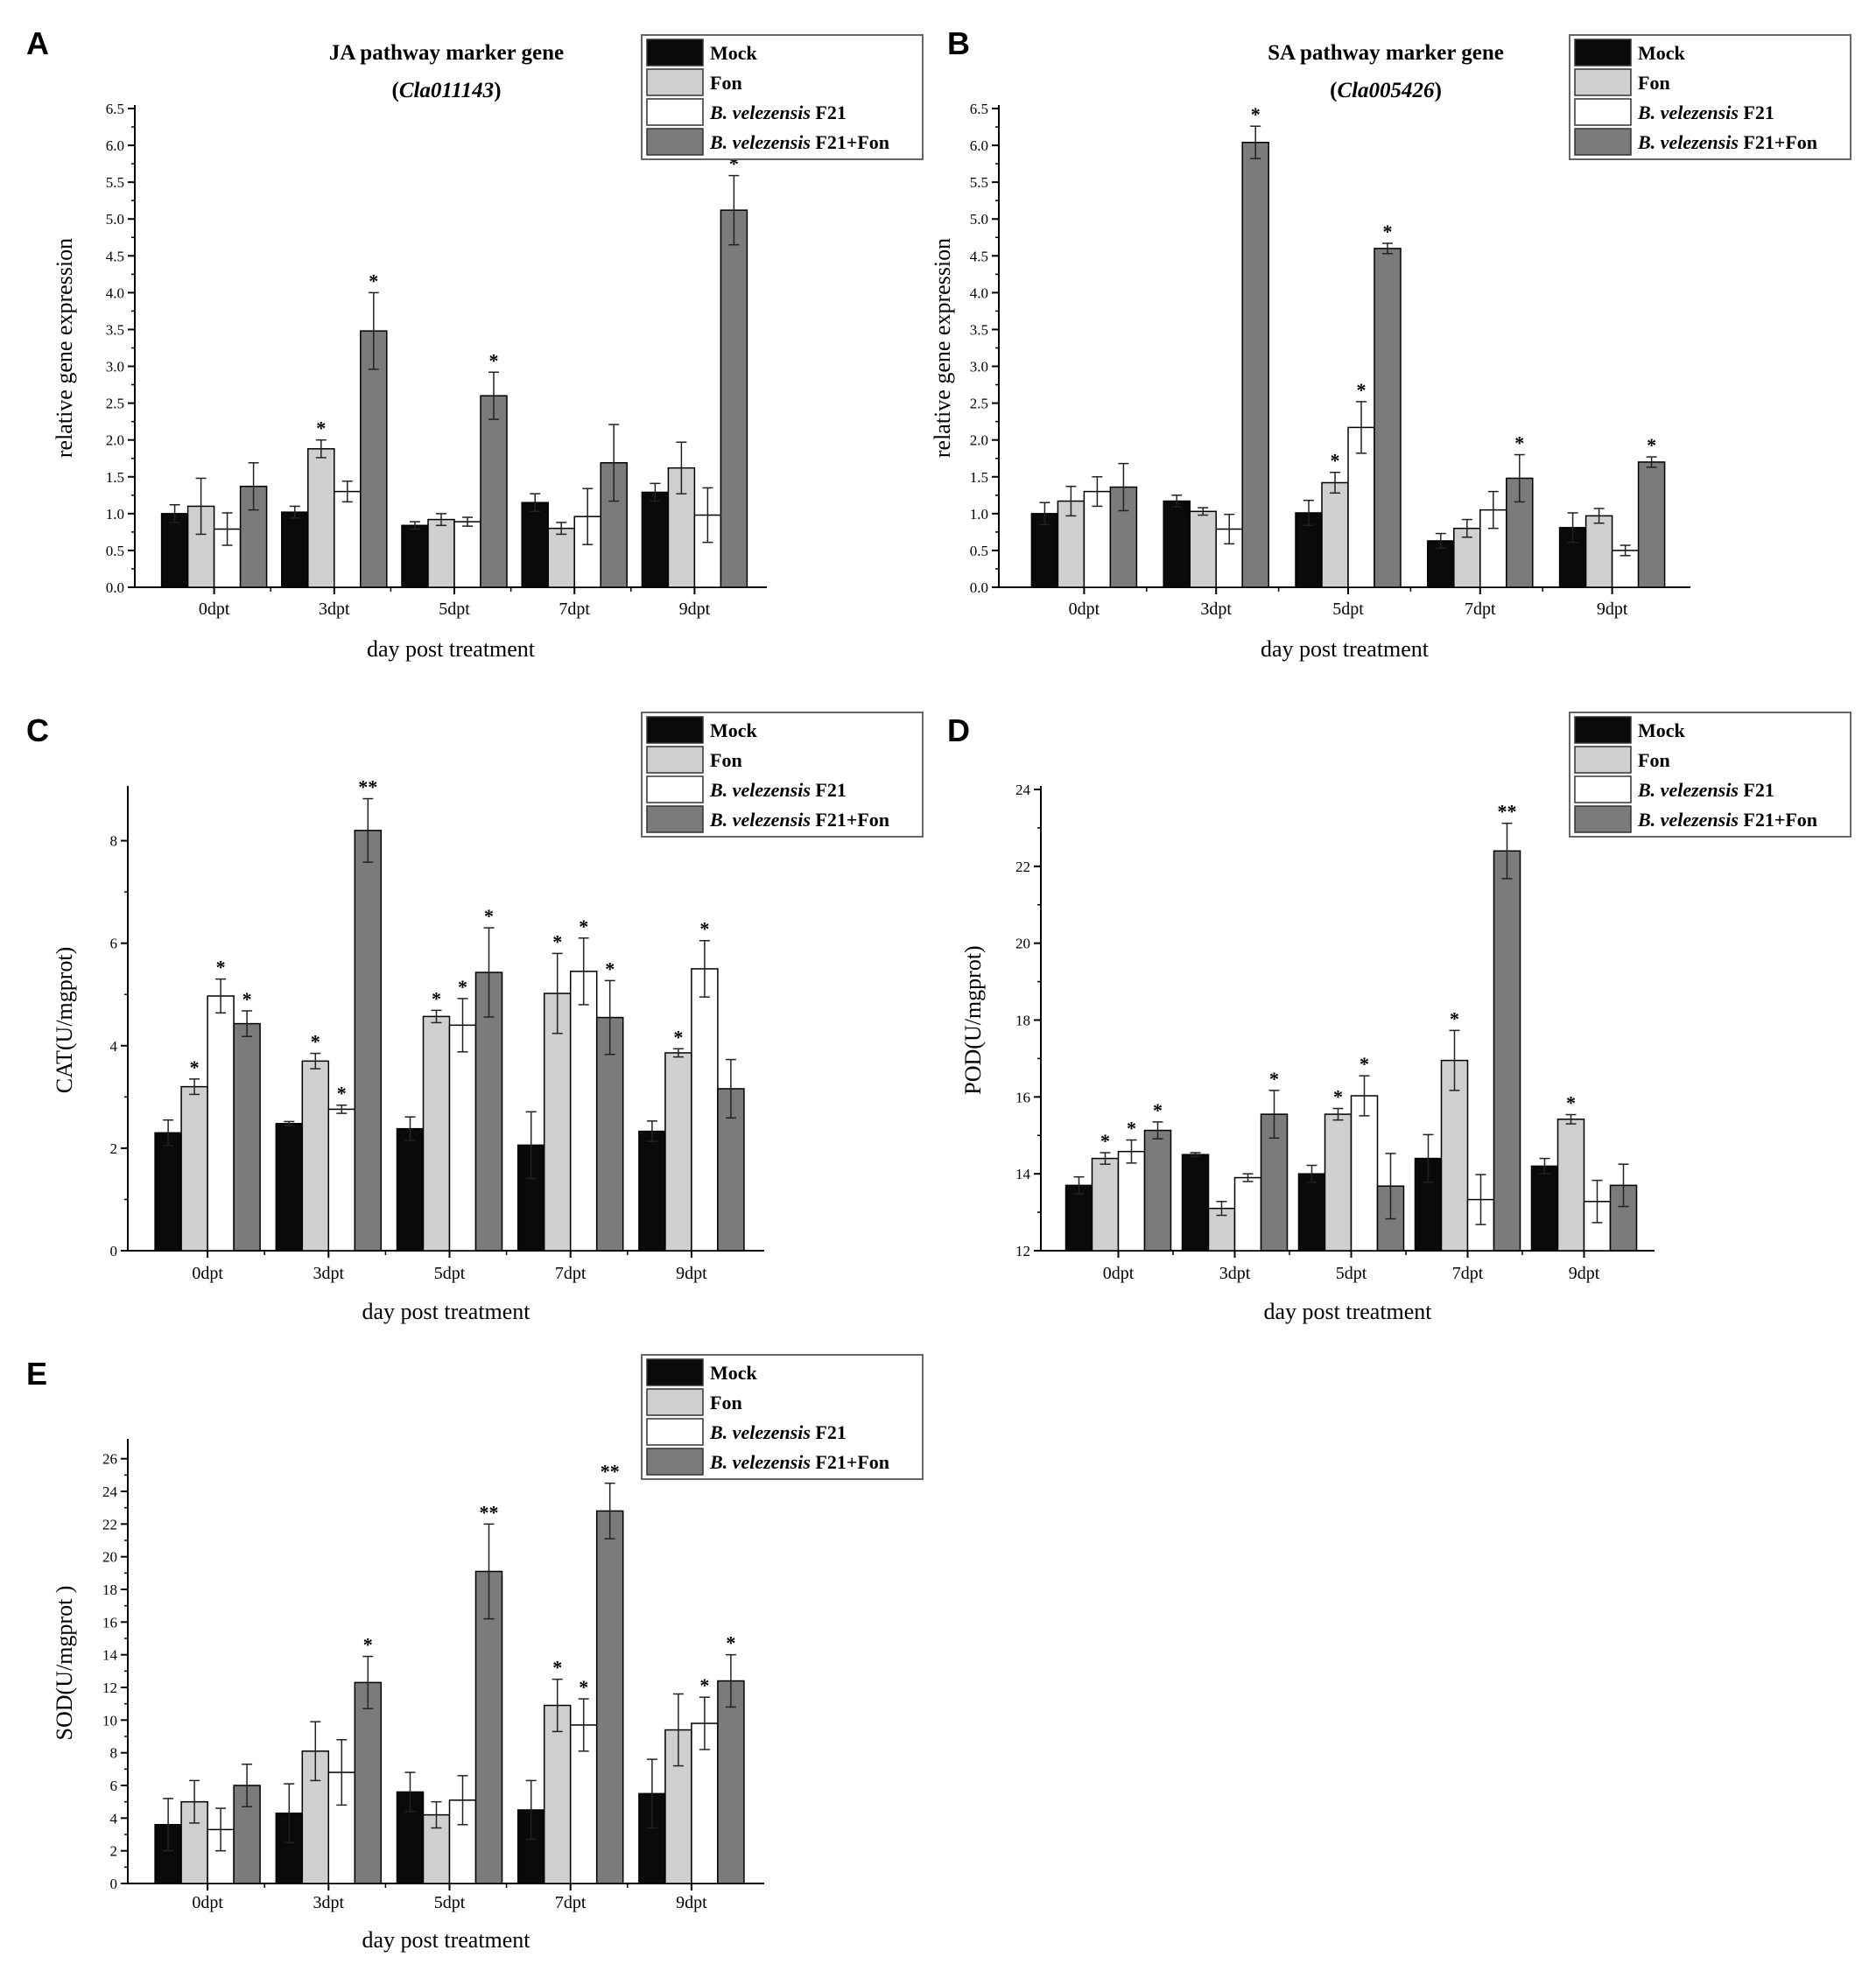 This screenshot has height=1978, width=1876. What do you see at coordinates (37, 43) in the screenshot?
I see `panel-letter: A` at bounding box center [37, 43].